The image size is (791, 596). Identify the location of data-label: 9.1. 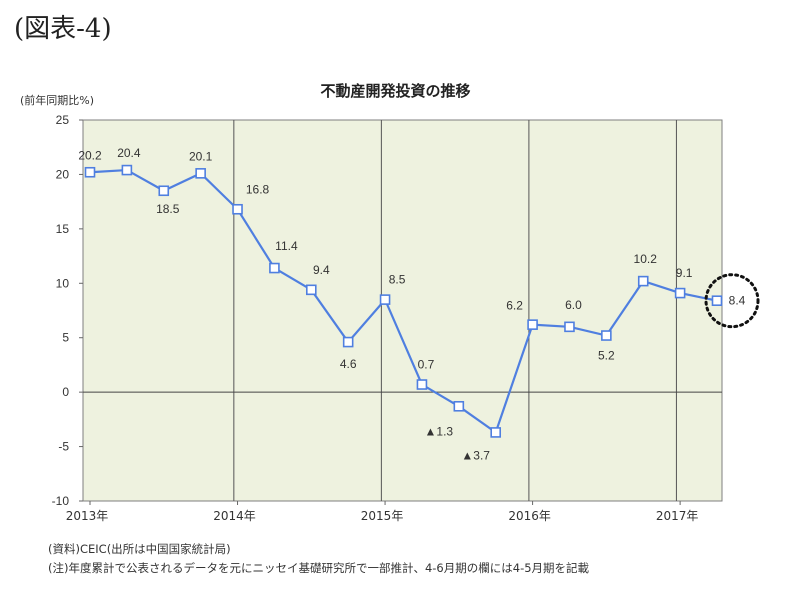
(684, 273).